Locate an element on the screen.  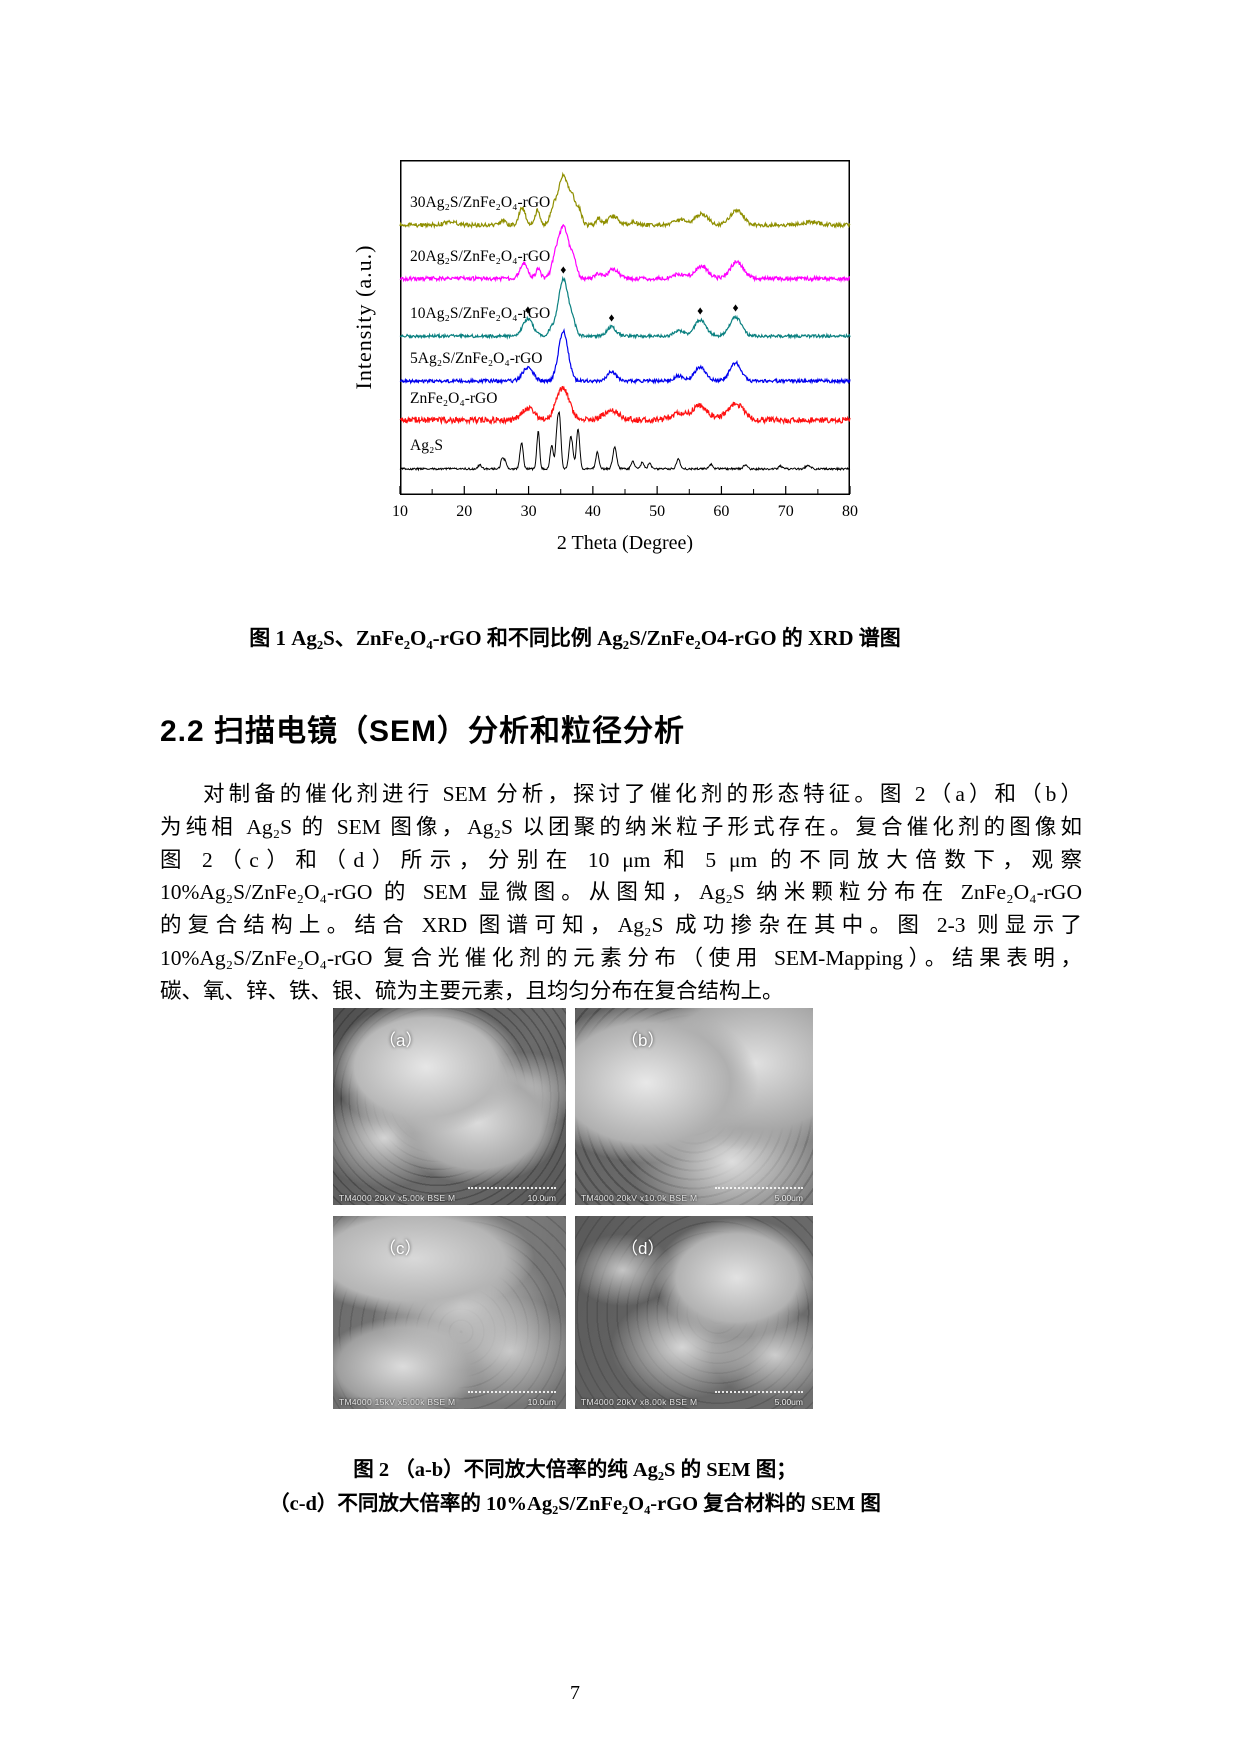
paragraph-line: 碳、氧、锌、铁、银、硫为主要元素，且均匀分布在复合结构上。 is located at coordinates (472, 990).